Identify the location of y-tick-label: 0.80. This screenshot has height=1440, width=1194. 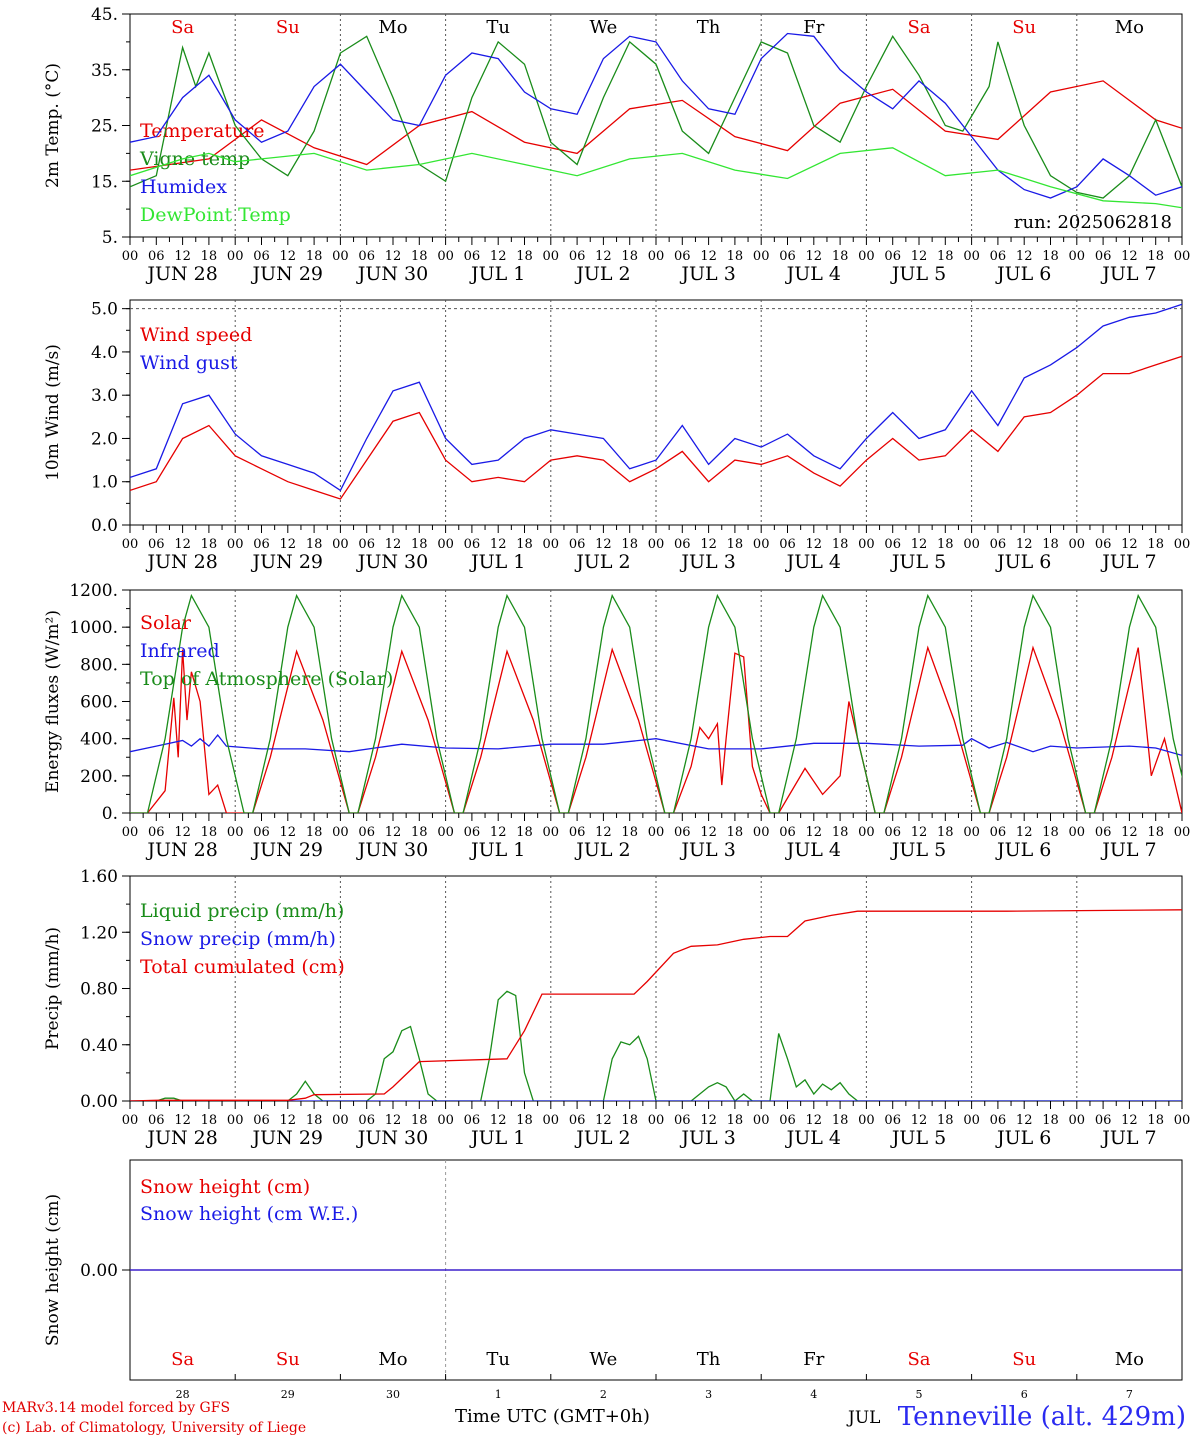
(99, 990).